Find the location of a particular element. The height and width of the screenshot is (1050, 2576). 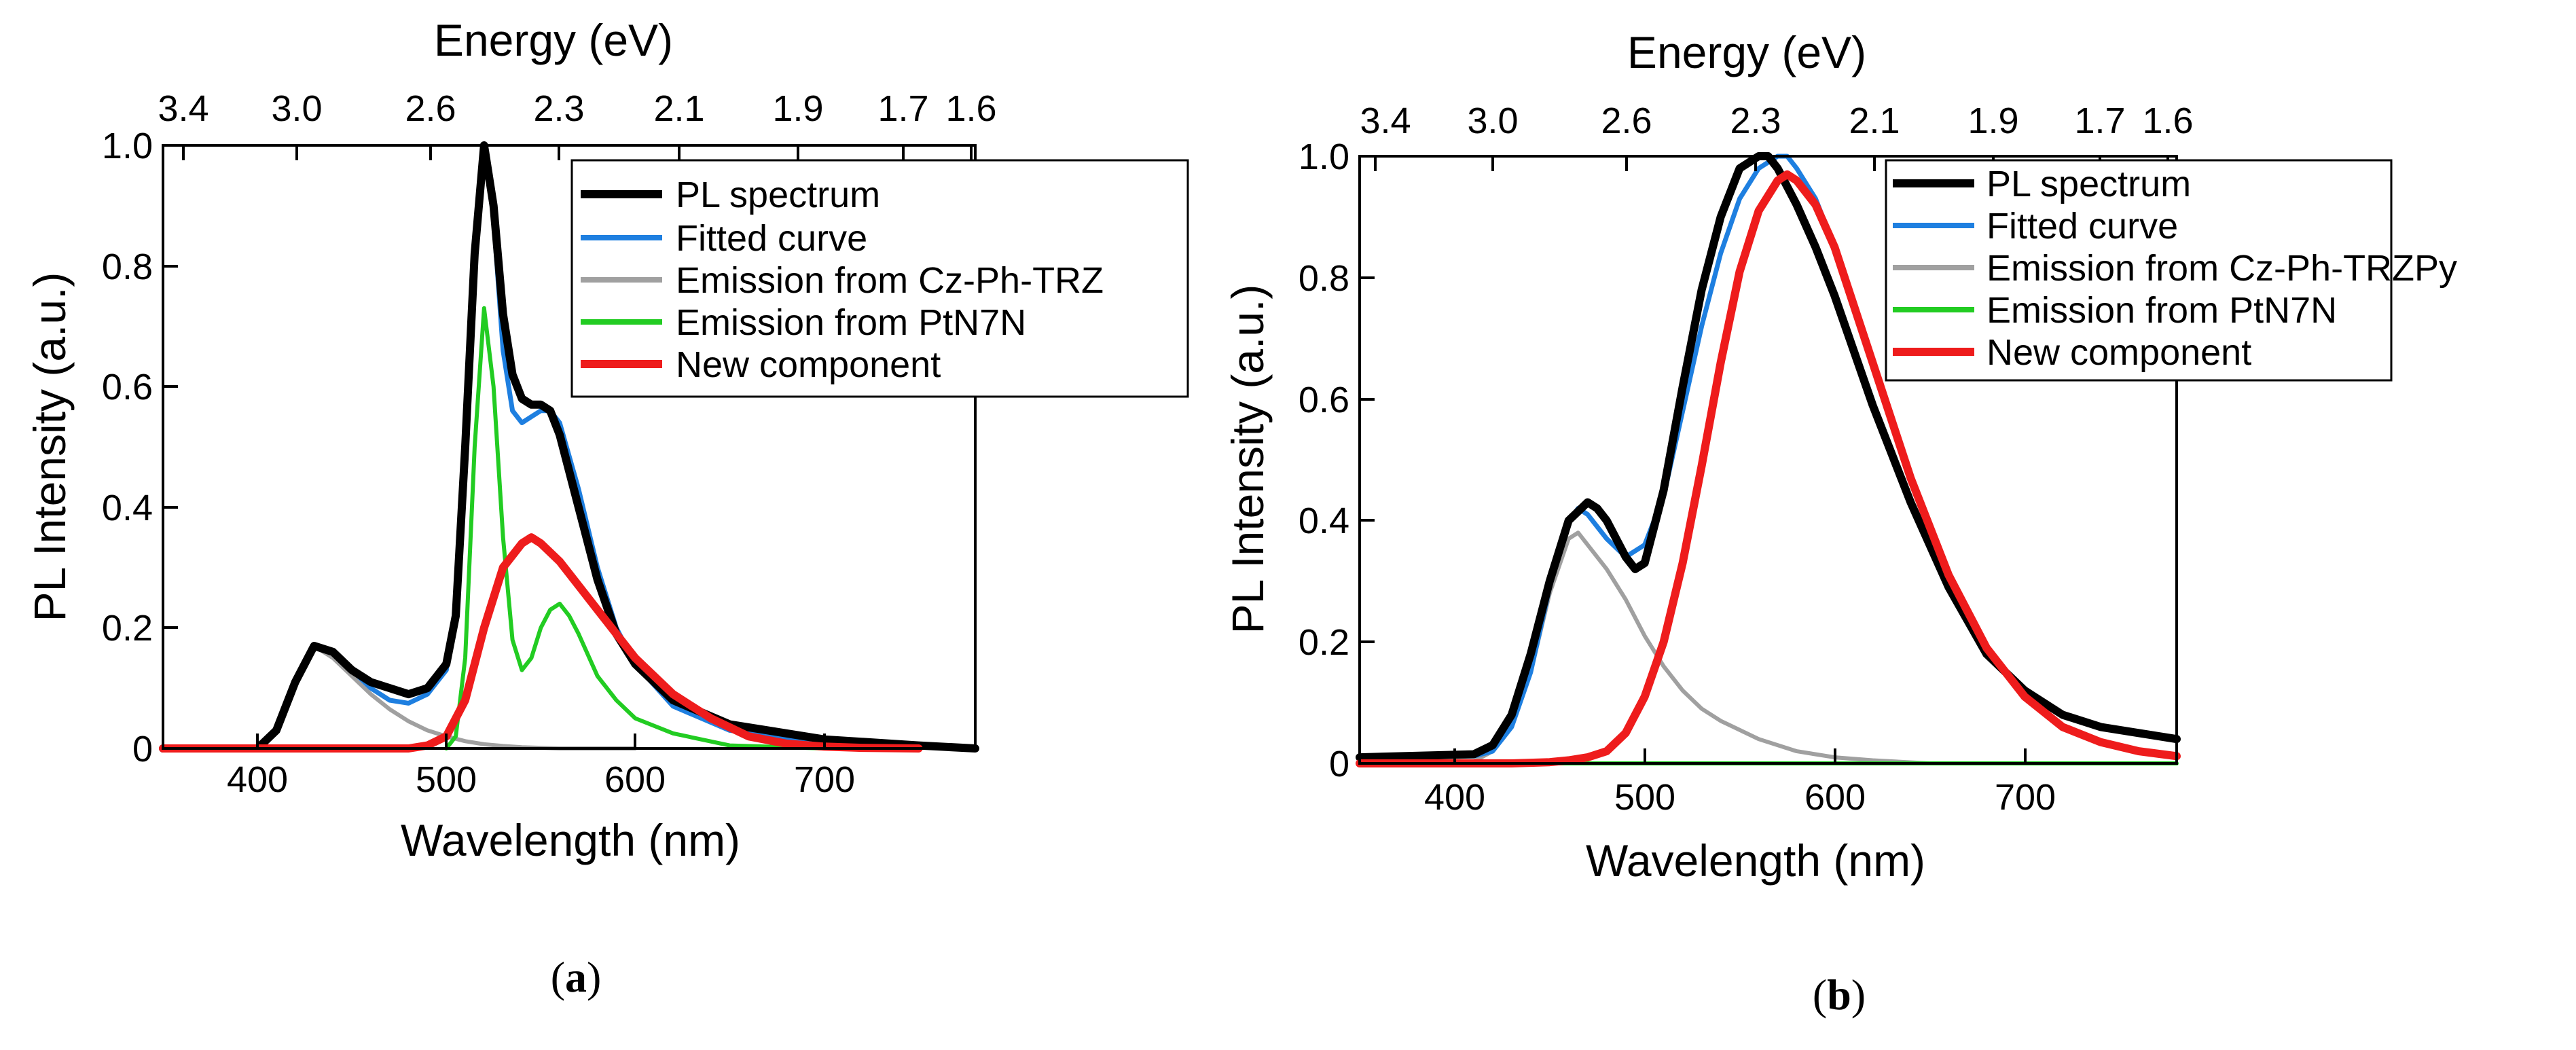

panel-b-y-tick-label: 0 is located at coordinates (1339, 764).